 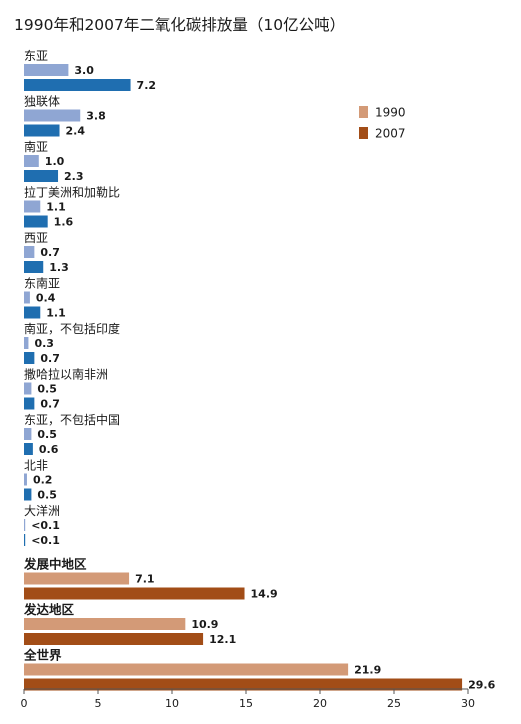 I want to click on category-label: 东南亚, so click(x=42, y=283).